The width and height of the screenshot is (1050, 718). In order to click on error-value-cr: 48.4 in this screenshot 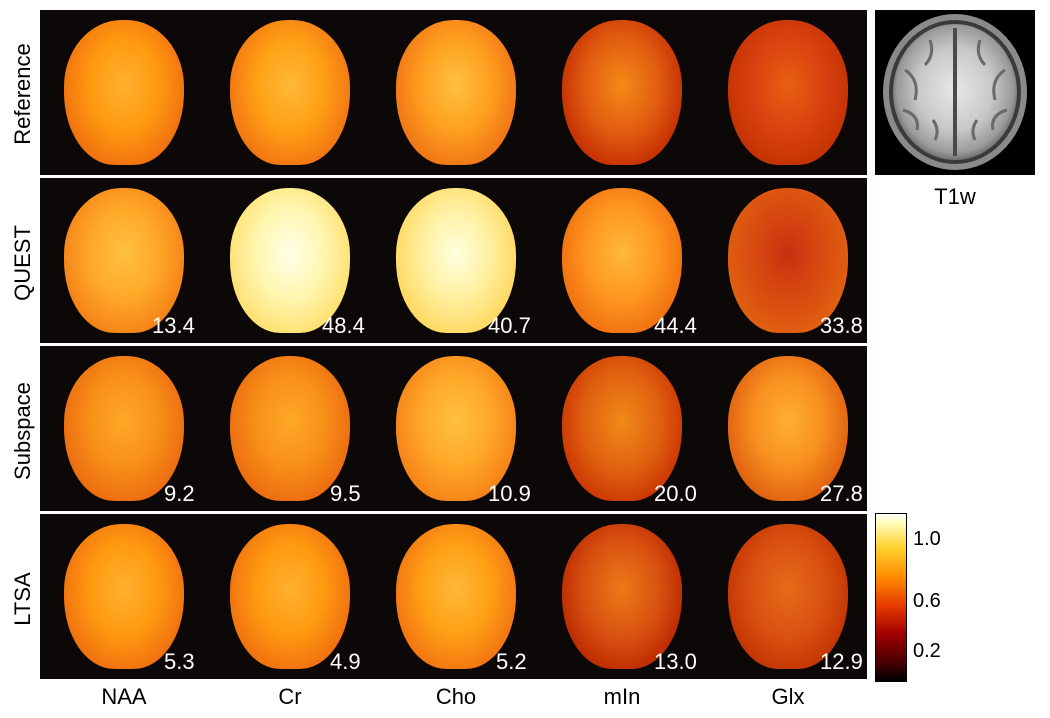, I will do `click(343, 325)`.